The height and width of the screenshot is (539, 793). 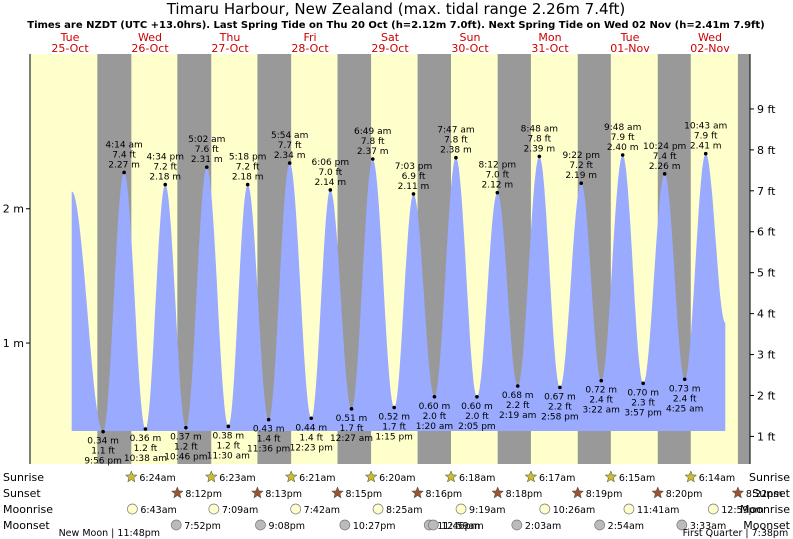 What do you see at coordinates (268, 450) in the screenshot?
I see `tide-time-label: 11:36 pm` at bounding box center [268, 450].